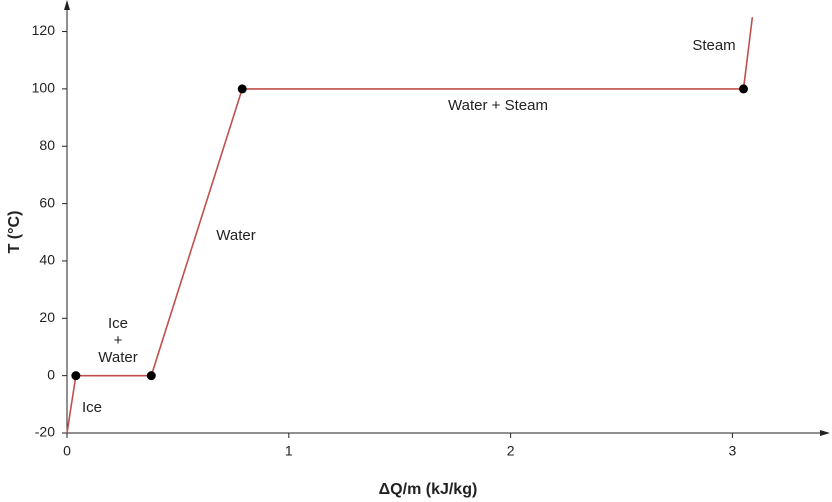 The height and width of the screenshot is (502, 832). I want to click on x-axis-title: ΔQ/m (kJ/kg), so click(428, 489).